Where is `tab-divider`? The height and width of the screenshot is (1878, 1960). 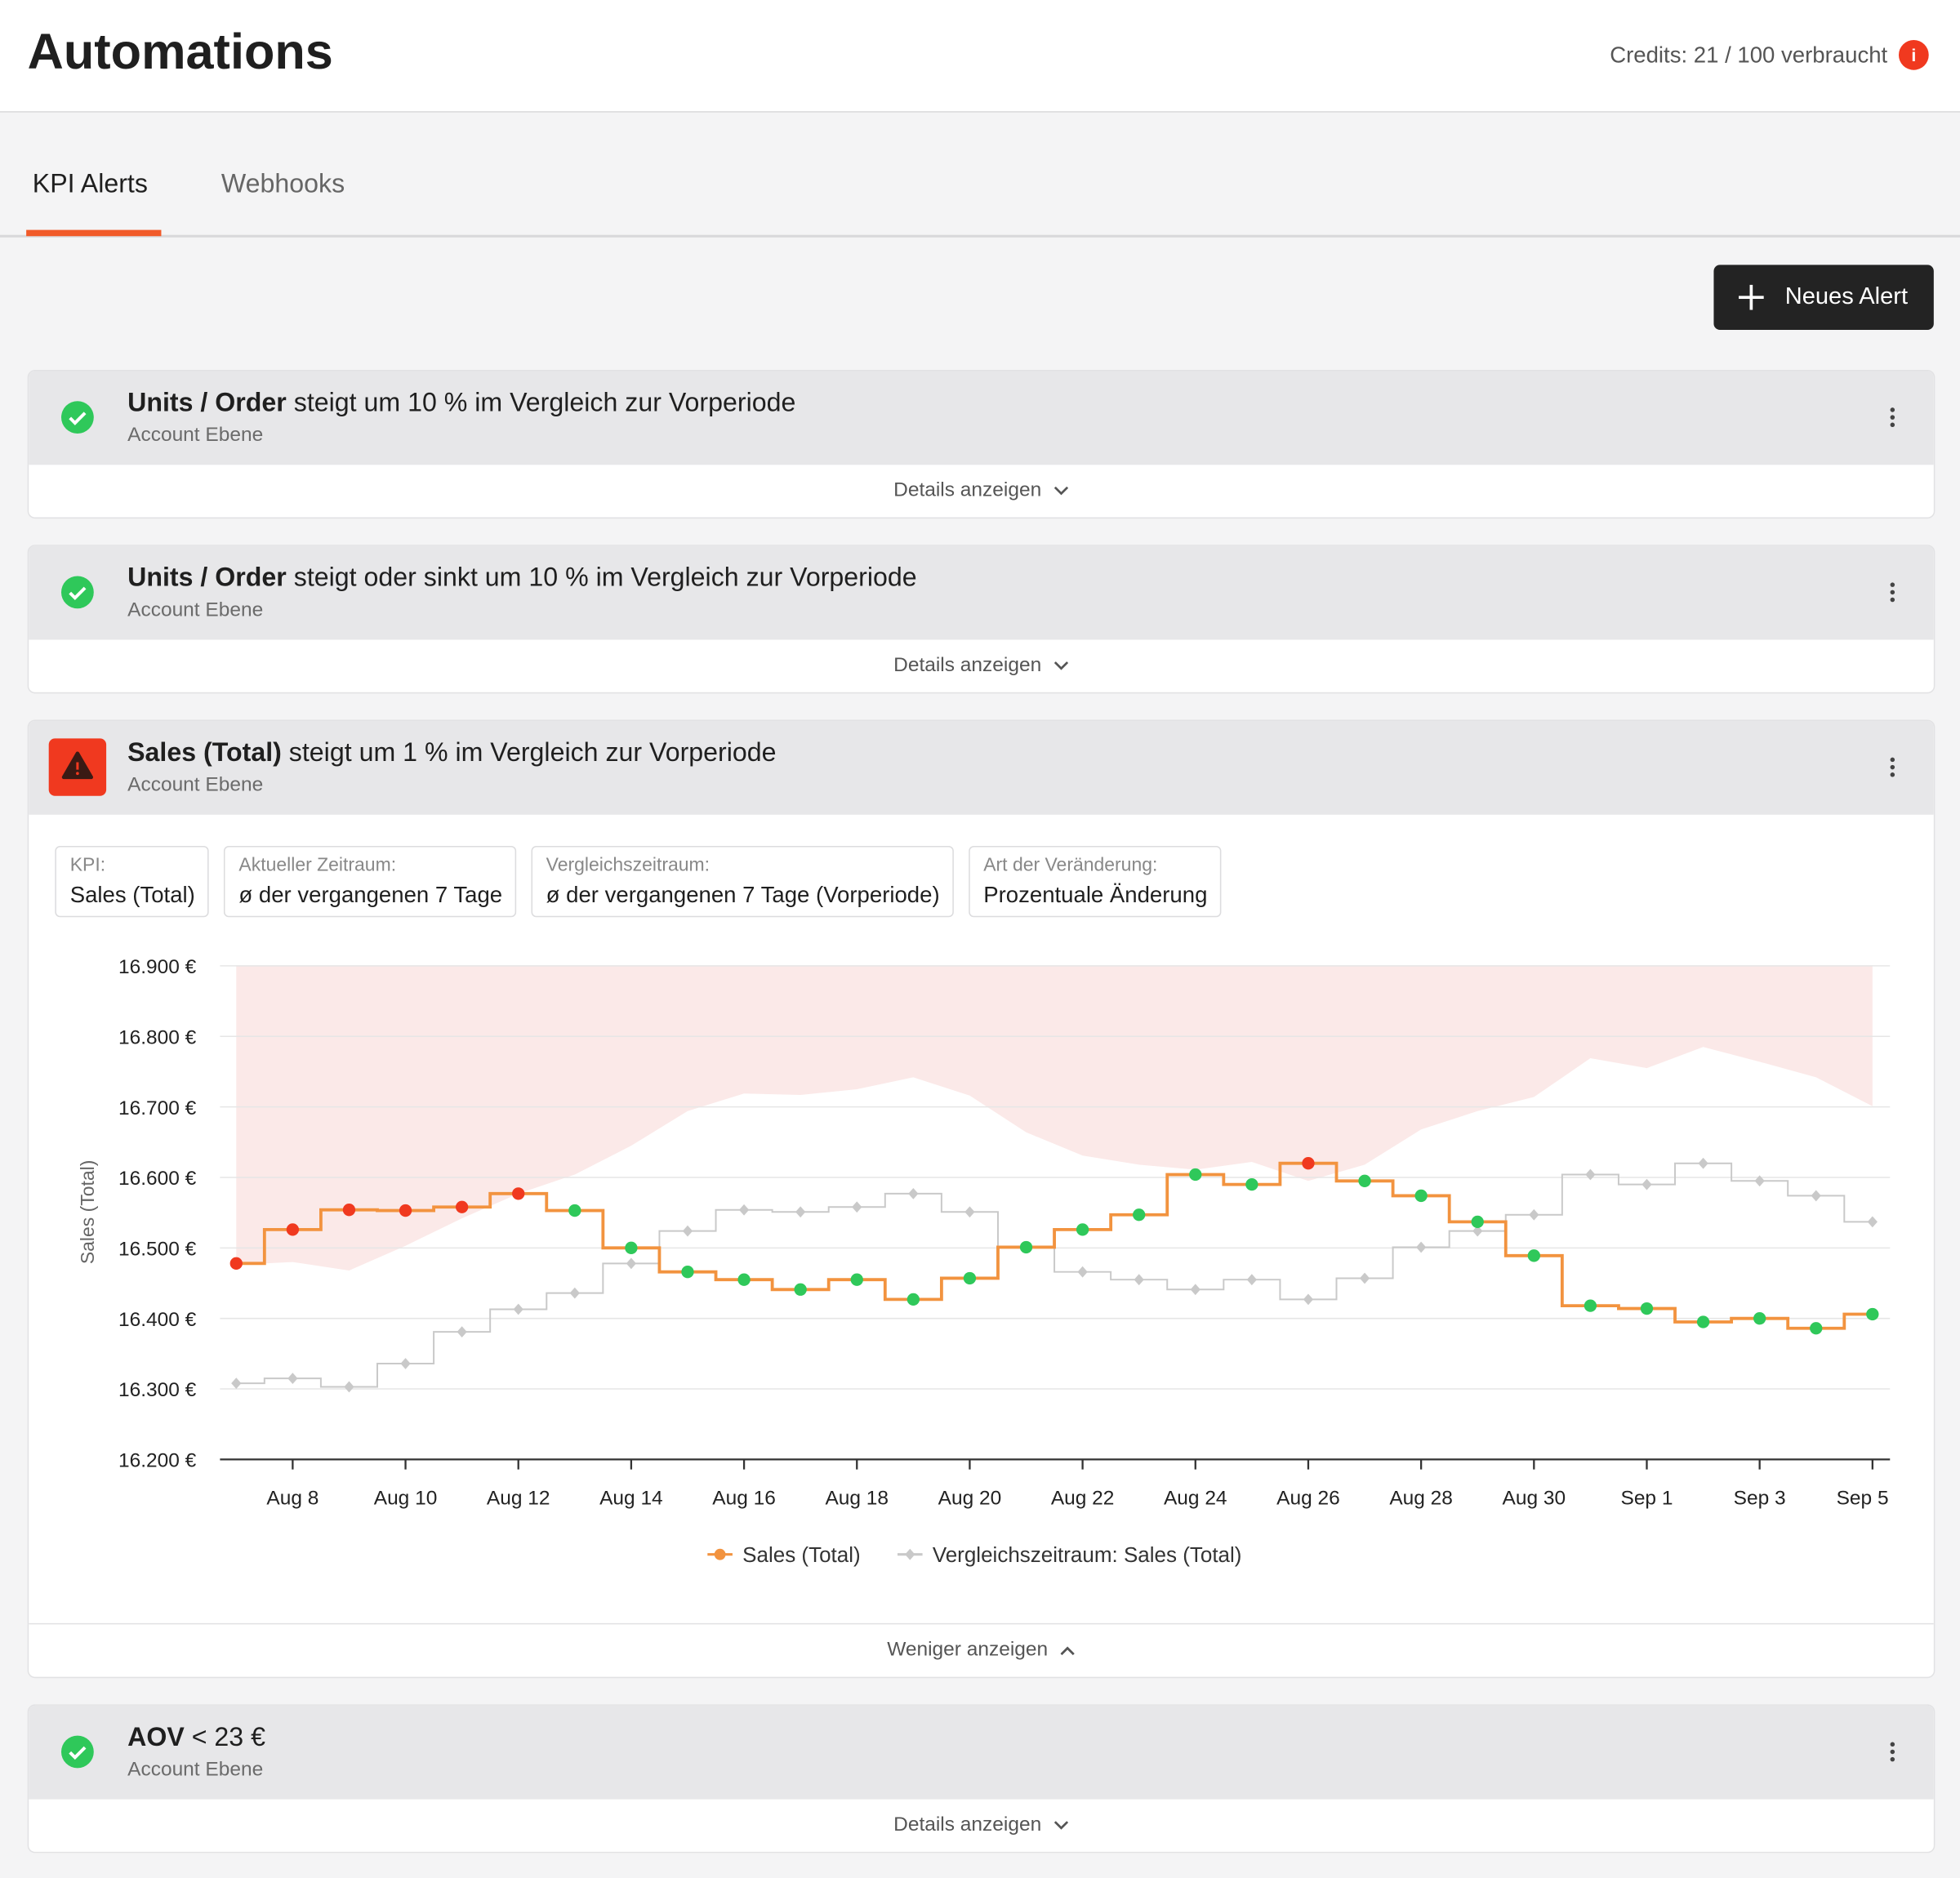
tab-divider is located at coordinates (980, 236).